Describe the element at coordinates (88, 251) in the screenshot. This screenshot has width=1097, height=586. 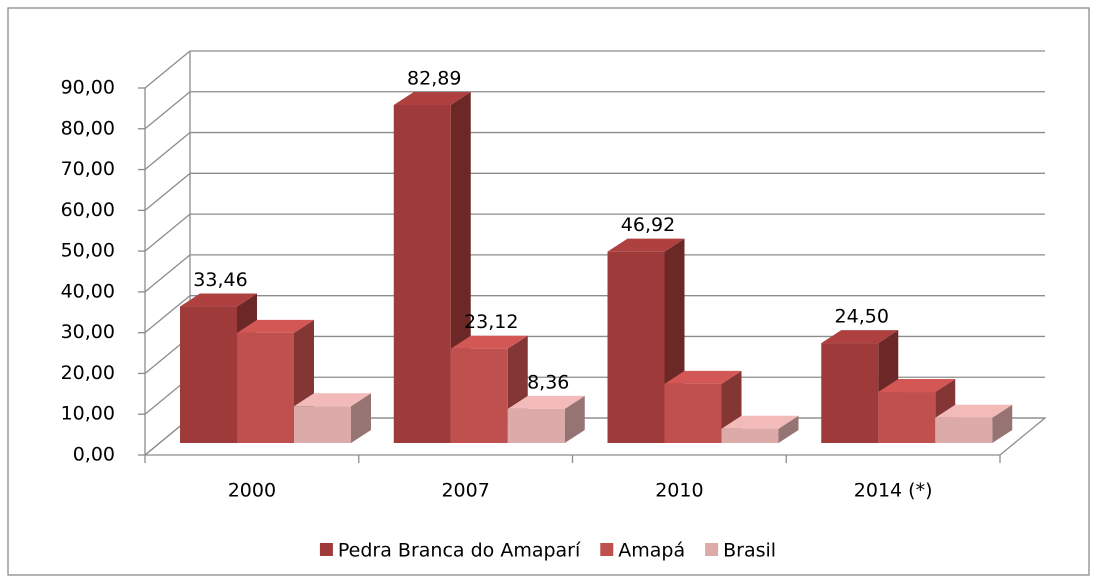
I see `y-tick-label: 50,00` at that location.